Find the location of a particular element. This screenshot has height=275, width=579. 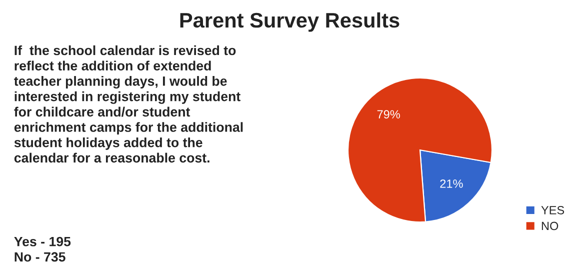

chart-title: Parent Survey Results is located at coordinates (290, 22).